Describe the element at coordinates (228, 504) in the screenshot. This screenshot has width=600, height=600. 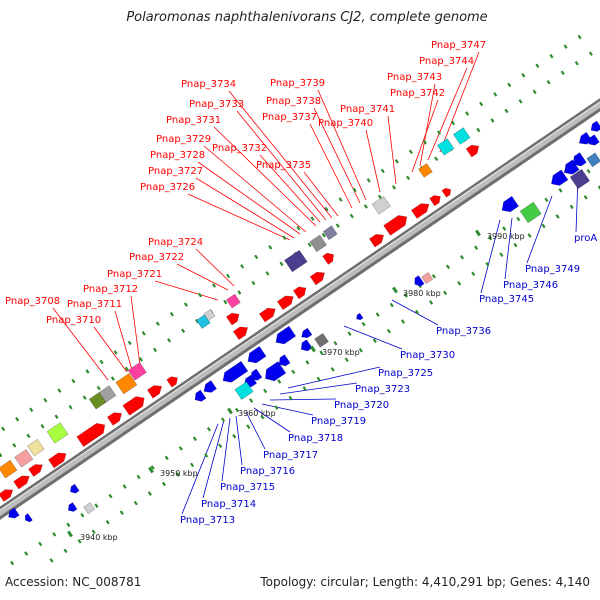
I see `reverse-gene-label: Pnap_3714` at that location.